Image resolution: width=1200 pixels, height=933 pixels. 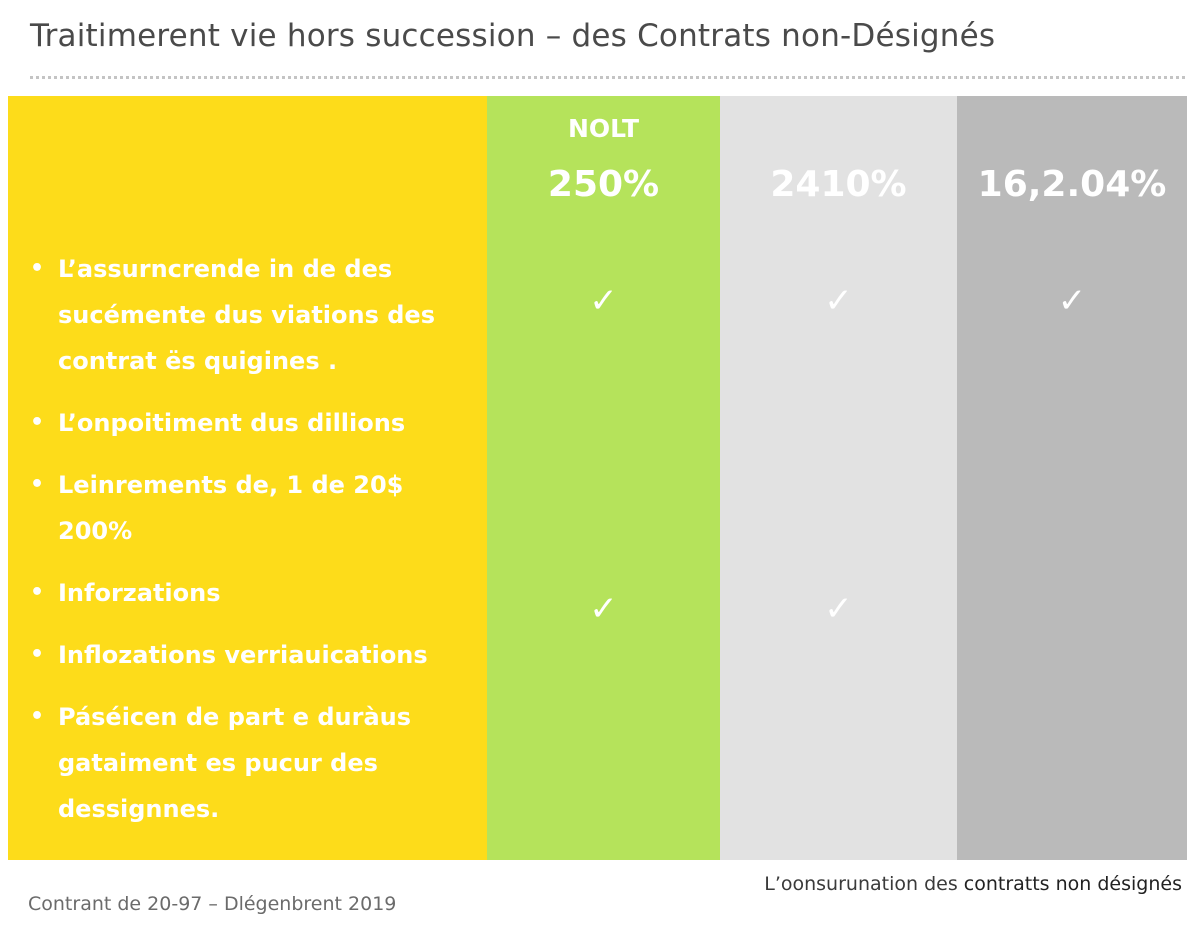 I want to click on footnote-left: Contrant de 20-97 – Dlégenbrent 2019, so click(x=212, y=904).